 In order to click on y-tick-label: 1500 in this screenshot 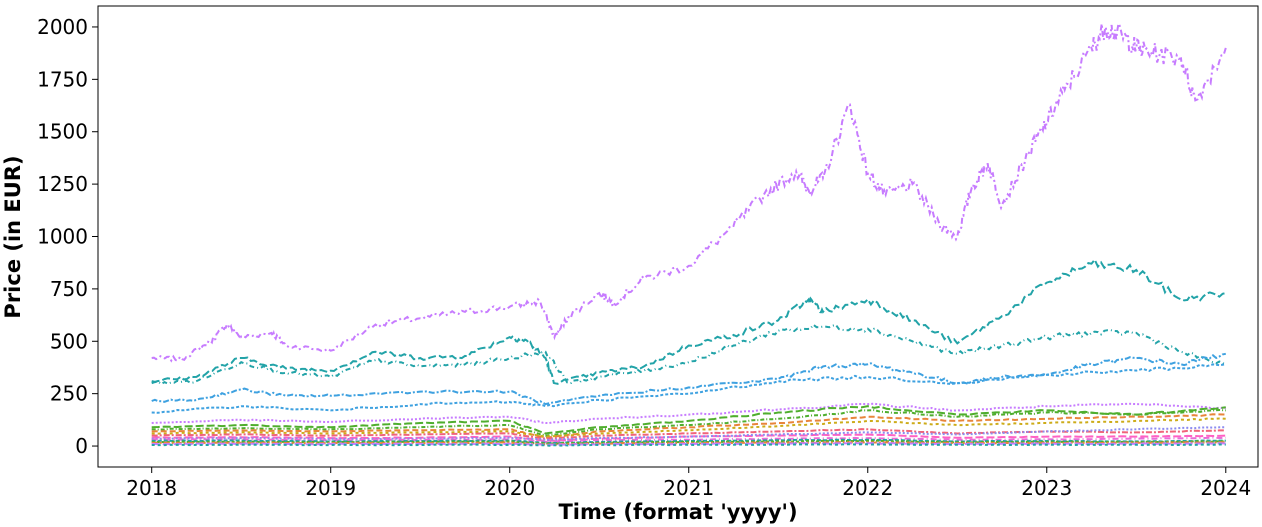, I will do `click(62, 132)`.